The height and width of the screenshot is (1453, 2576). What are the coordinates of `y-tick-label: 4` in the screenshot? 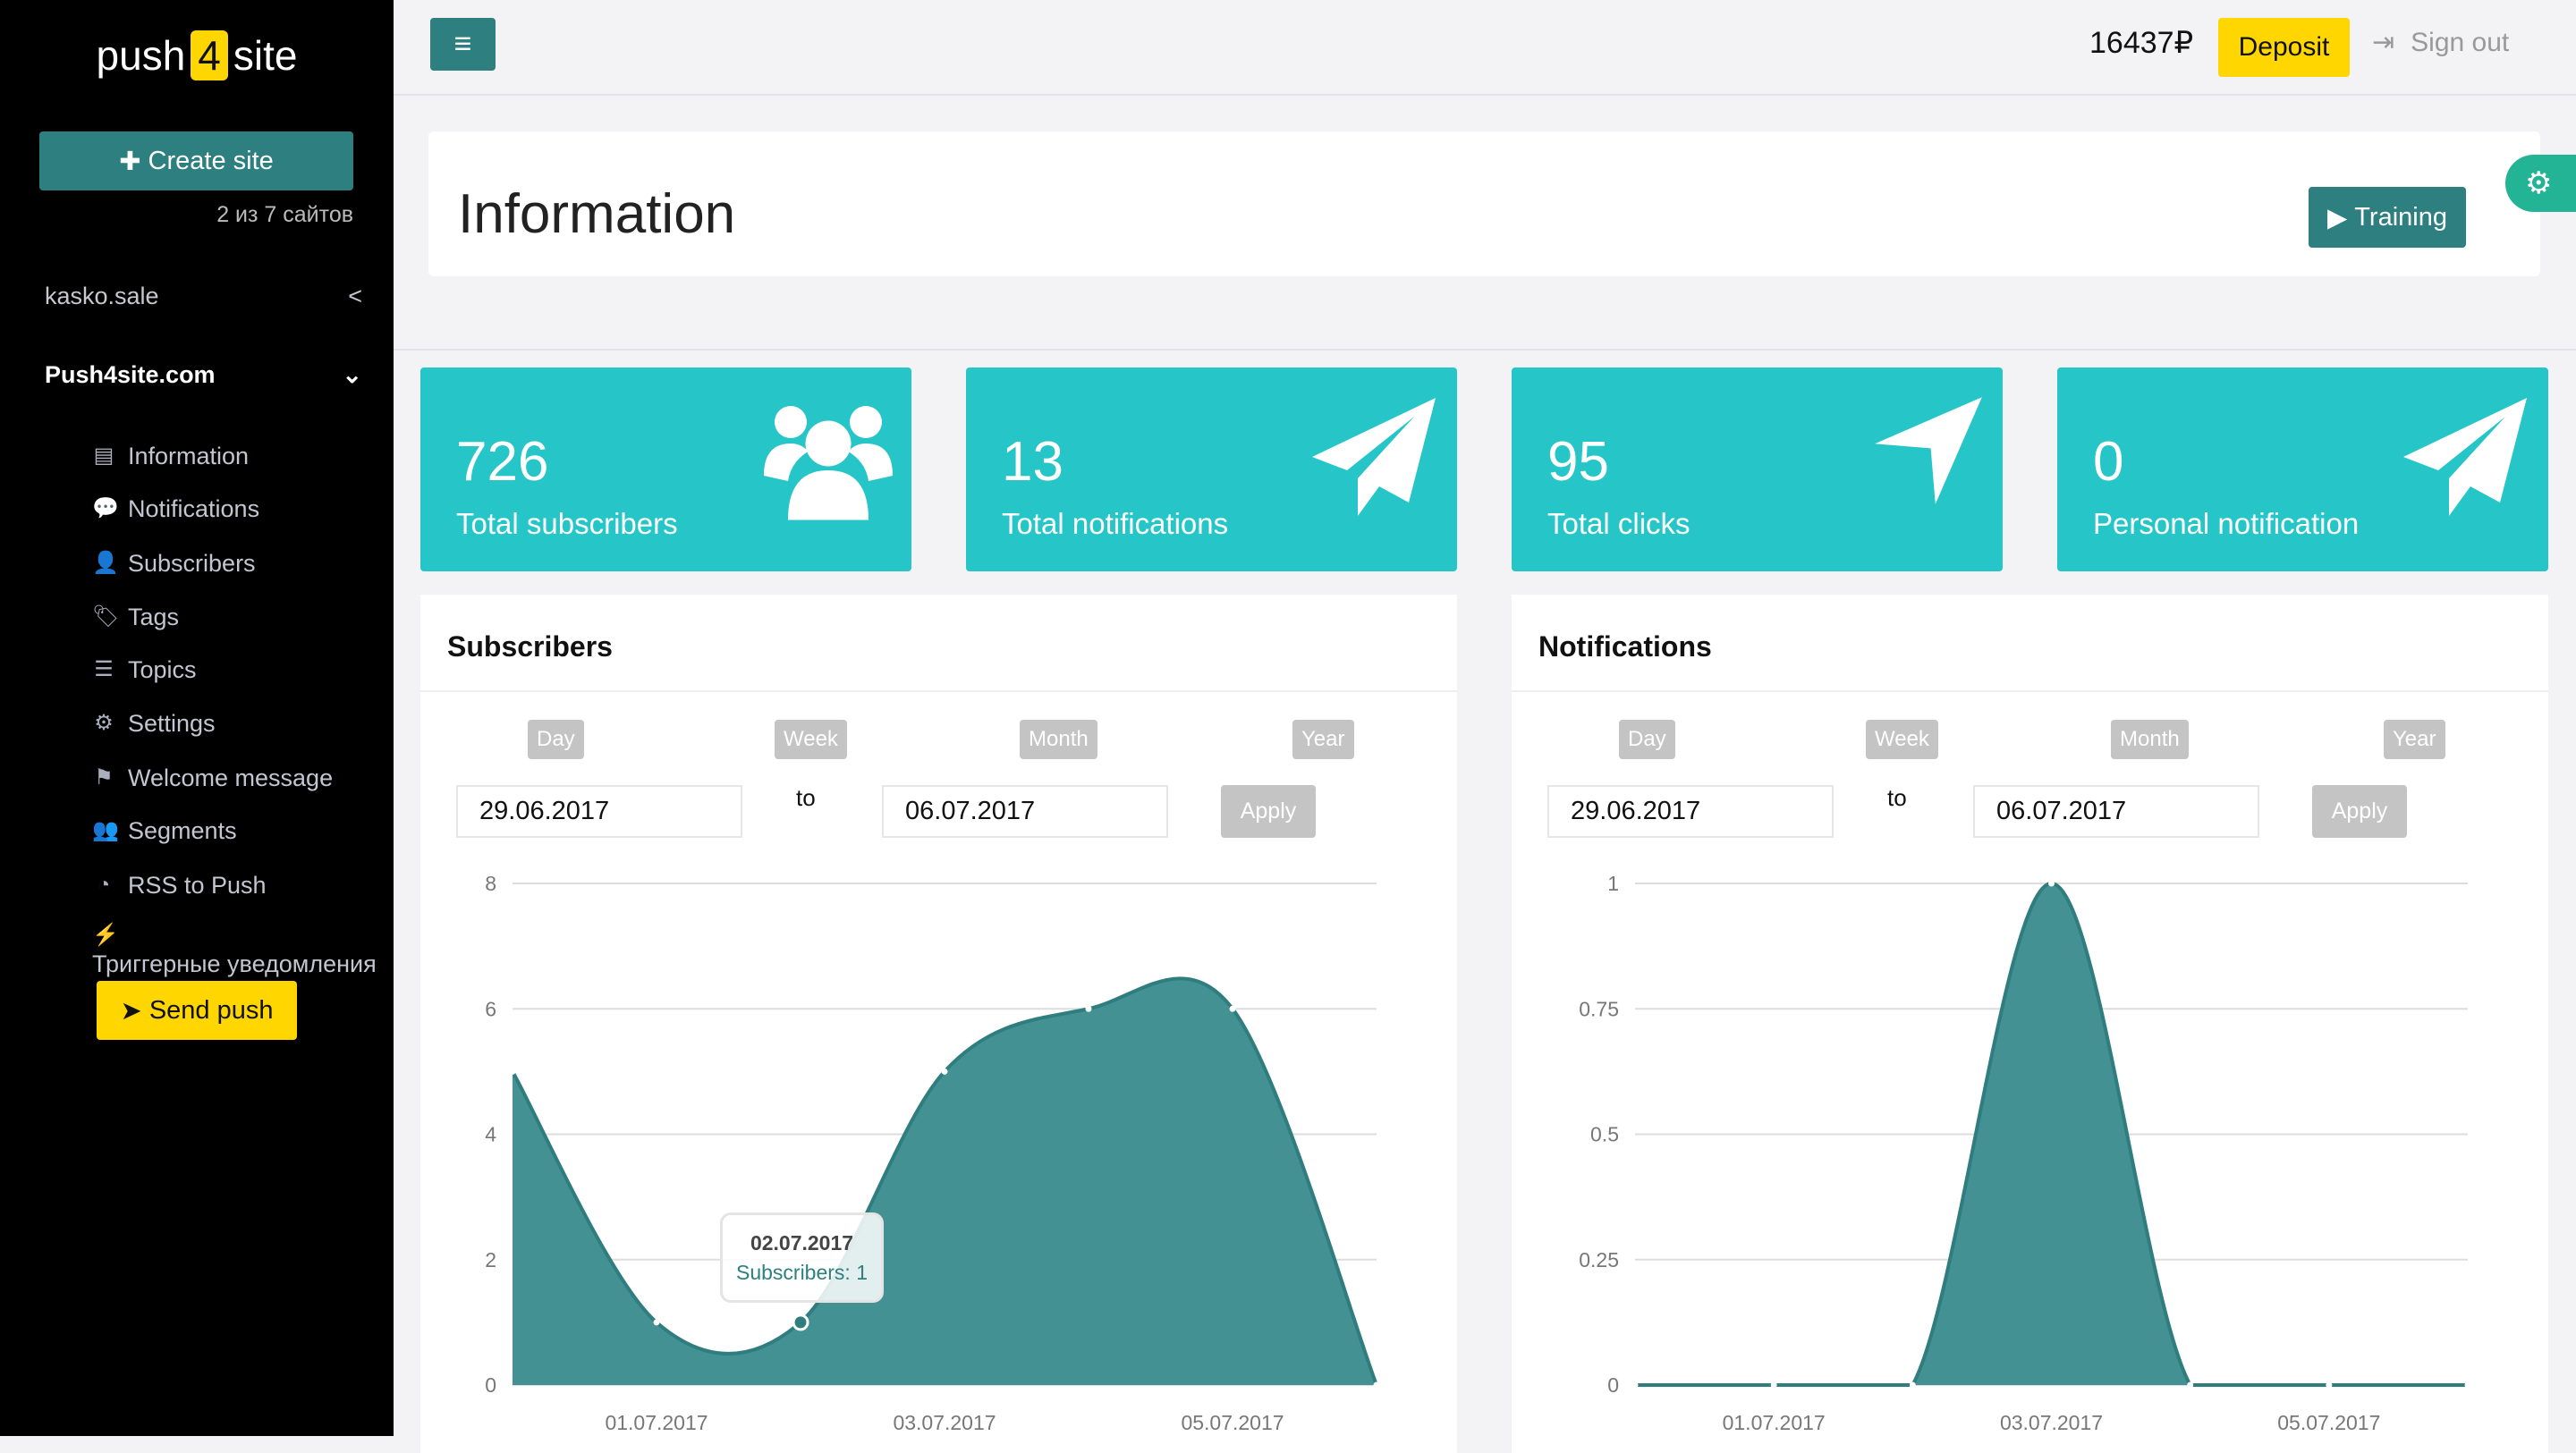 It's located at (490, 1134).